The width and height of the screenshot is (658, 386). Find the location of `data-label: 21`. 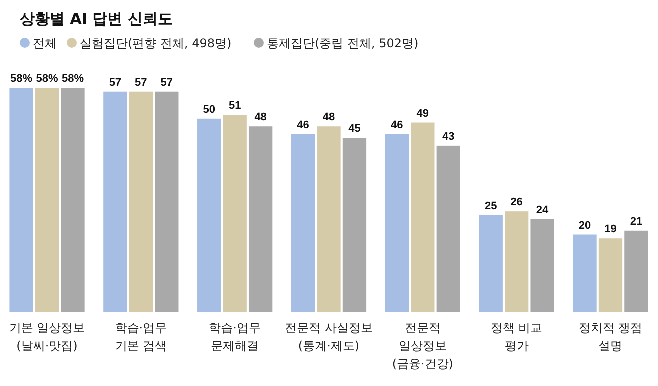

data-label: 21 is located at coordinates (636, 222).